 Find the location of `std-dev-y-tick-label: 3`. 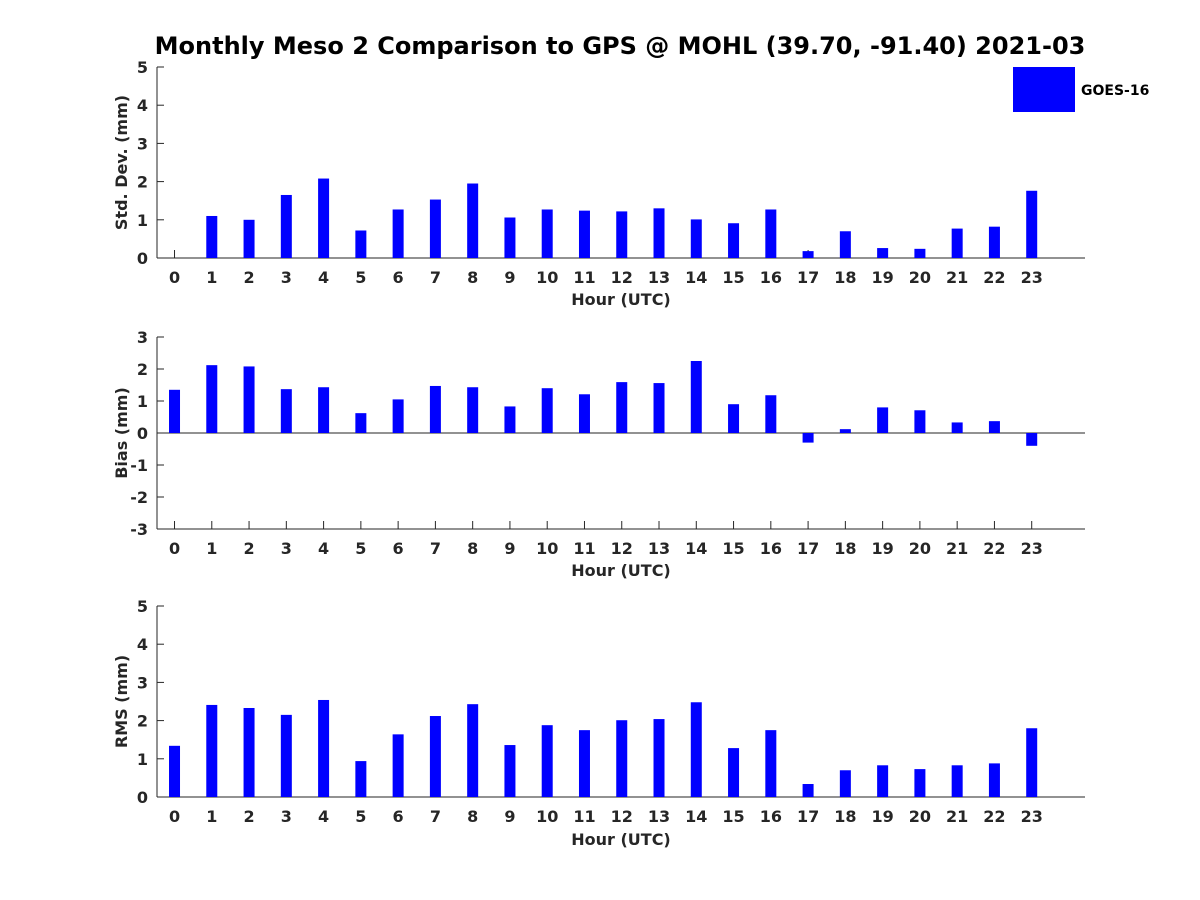

std-dev-y-tick-label: 3 is located at coordinates (142, 143).